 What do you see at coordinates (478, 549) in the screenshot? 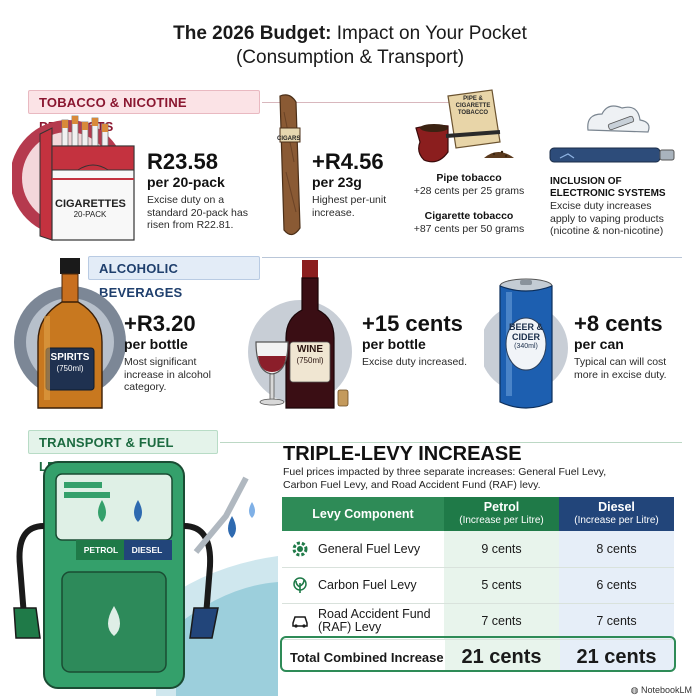
I see `table-row: General Fuel Levy 9 cents 8 cents` at bounding box center [478, 549].